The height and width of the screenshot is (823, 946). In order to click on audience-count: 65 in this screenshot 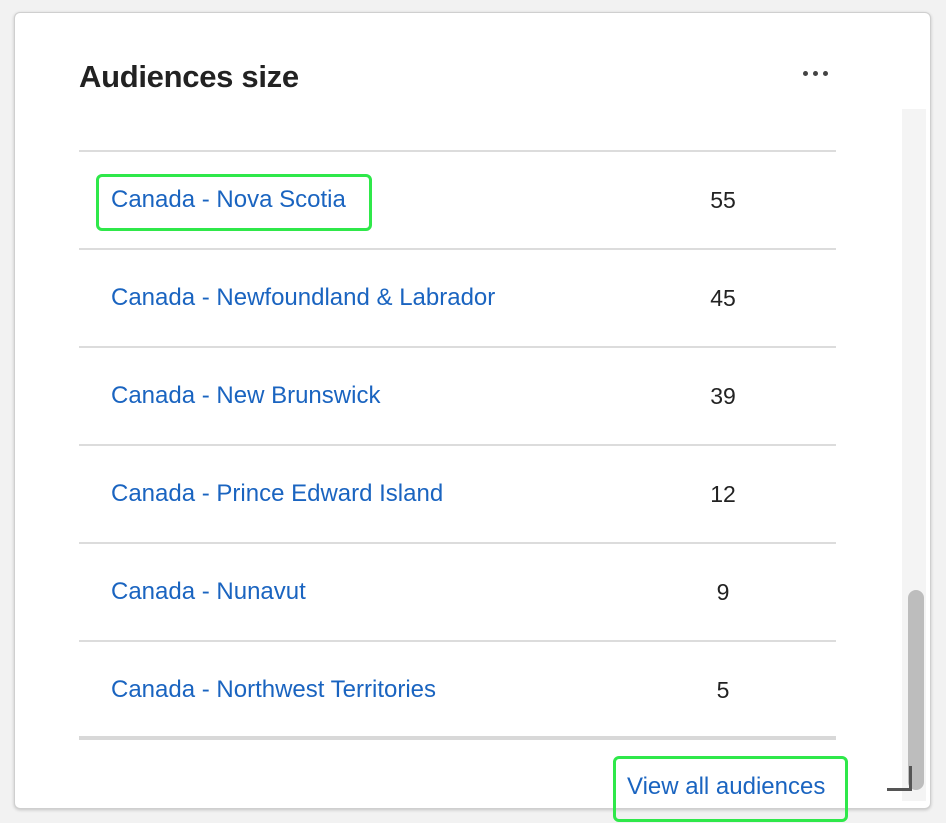, I will do `click(723, 130)`.